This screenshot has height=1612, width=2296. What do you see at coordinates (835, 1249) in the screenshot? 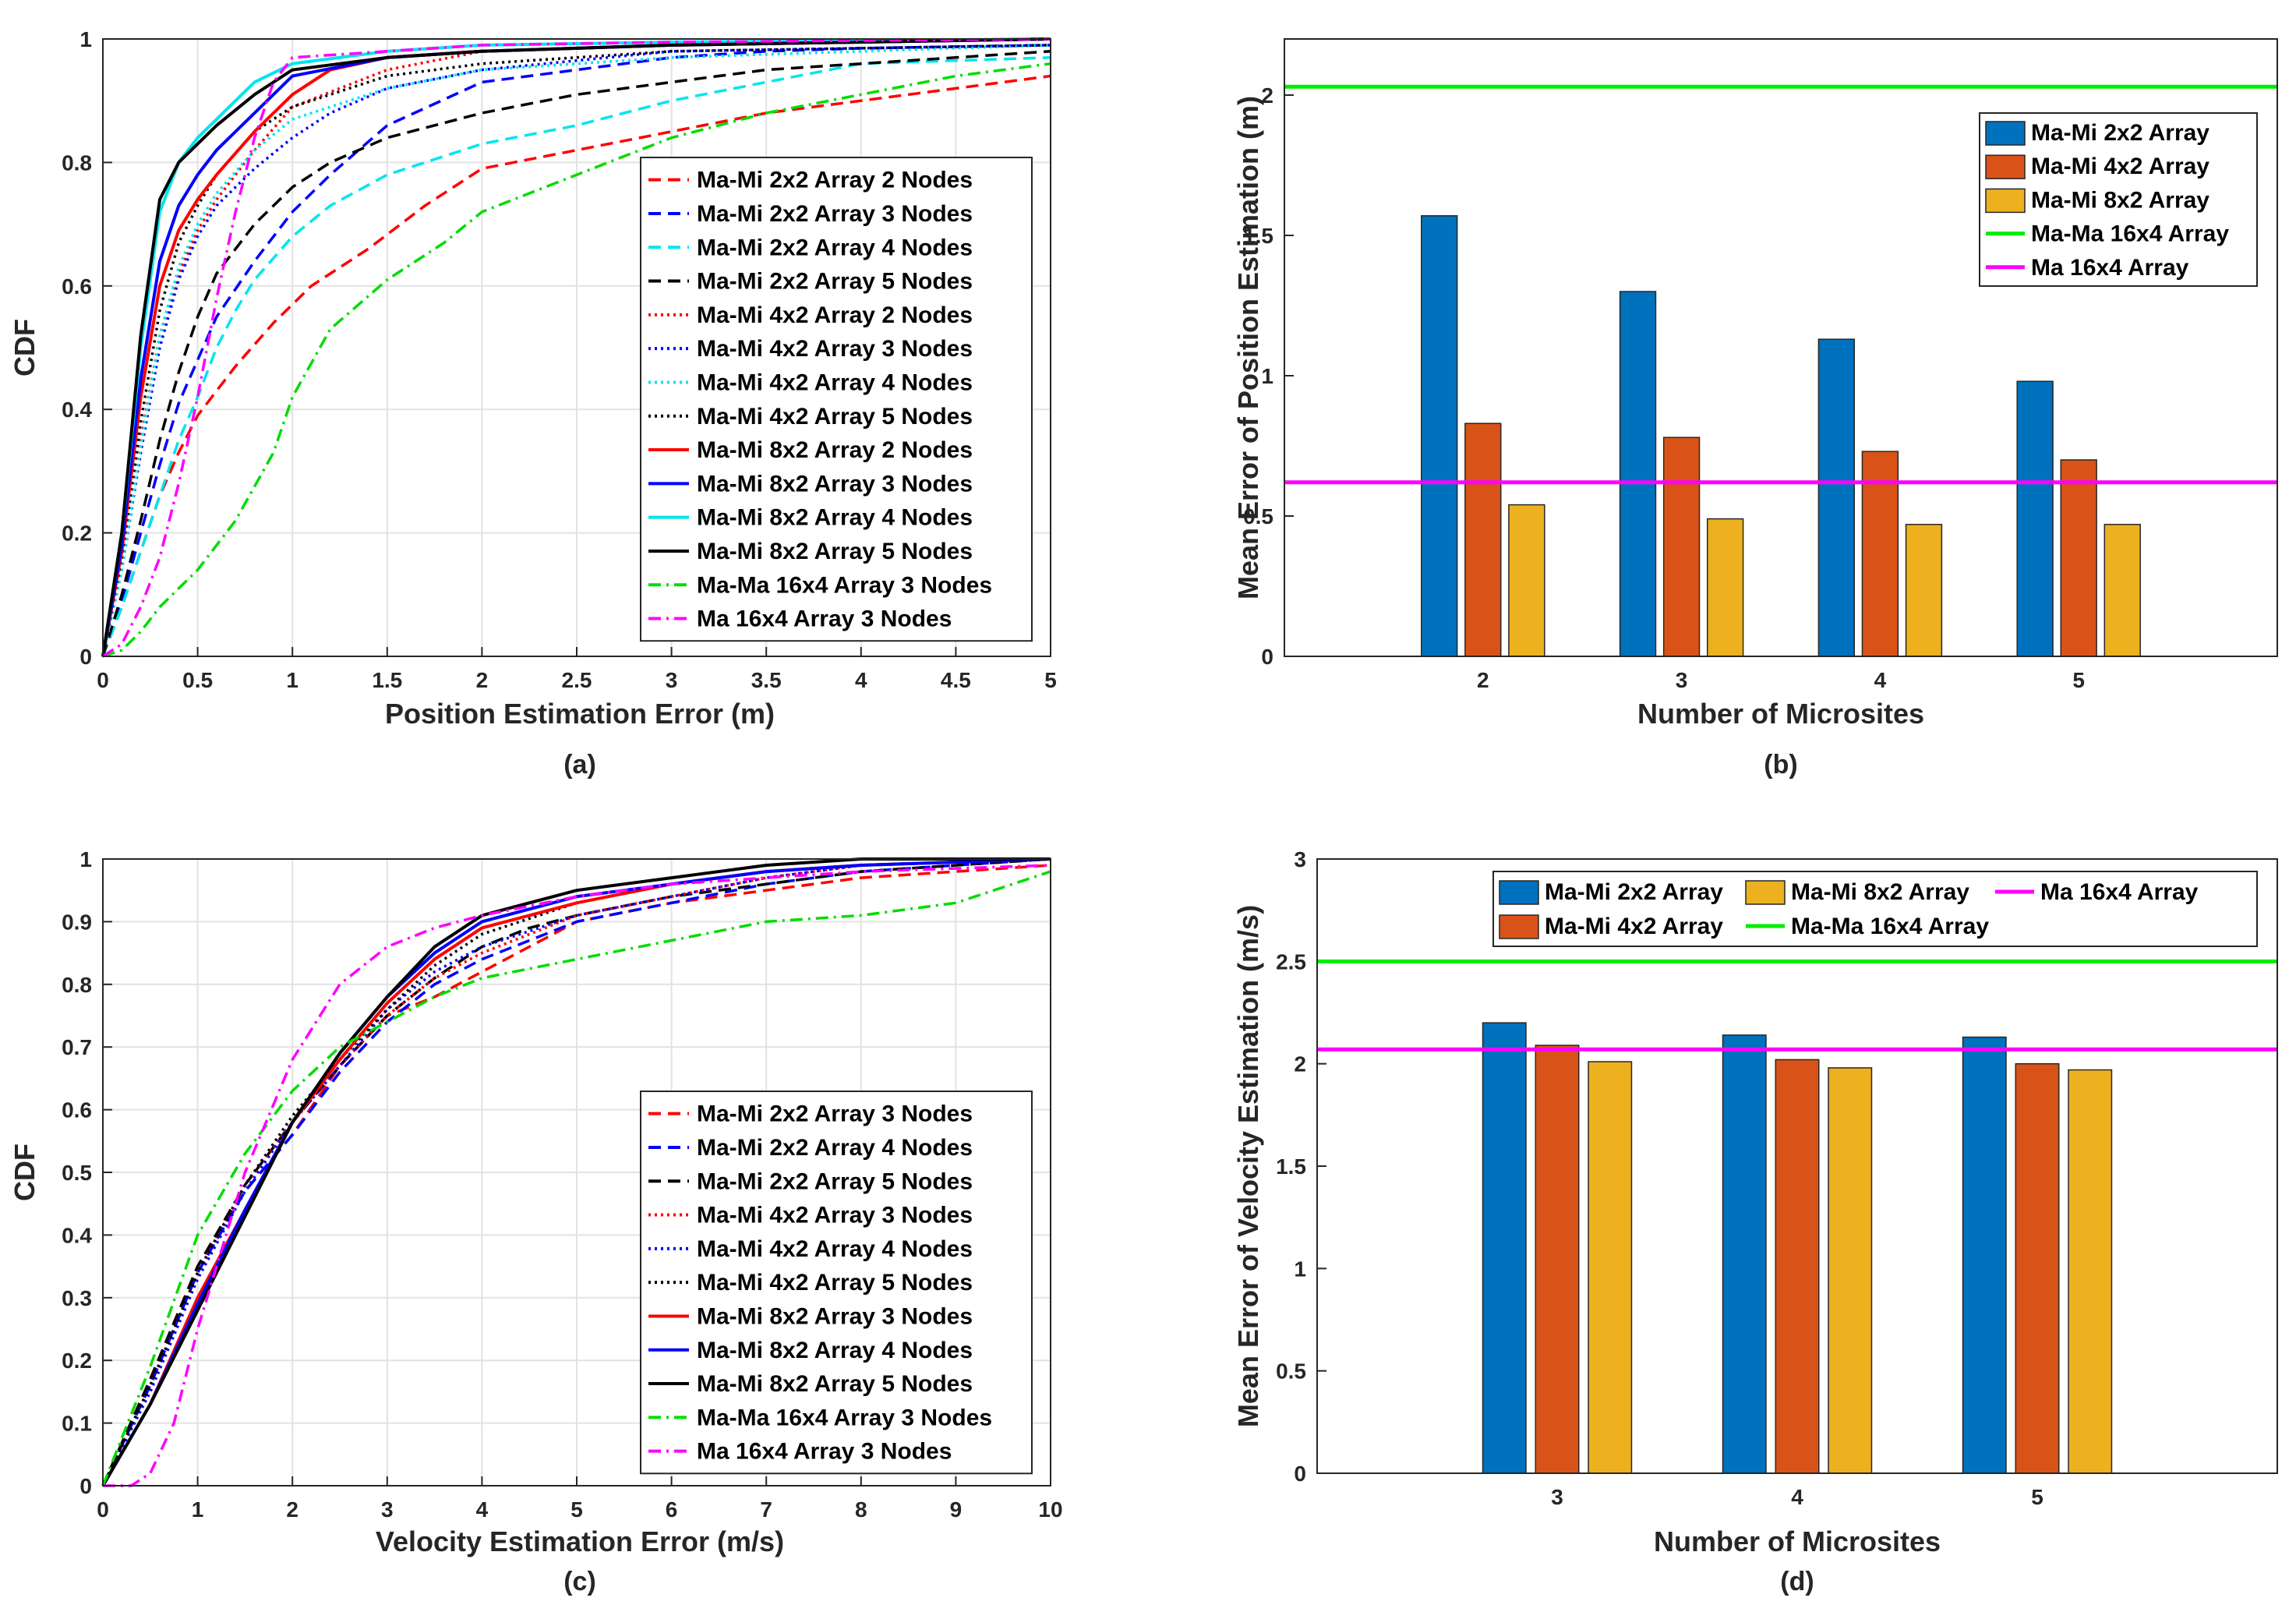
I see `legend-entry-c-4: Ma-Mi 4x2 Array 4 Nodes` at bounding box center [835, 1249].